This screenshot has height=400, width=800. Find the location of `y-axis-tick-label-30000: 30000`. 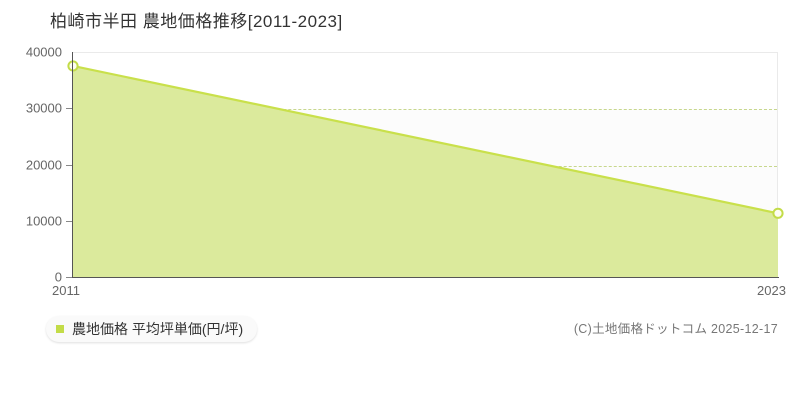

y-axis-tick-label-30000: 30000 is located at coordinates (43, 108).